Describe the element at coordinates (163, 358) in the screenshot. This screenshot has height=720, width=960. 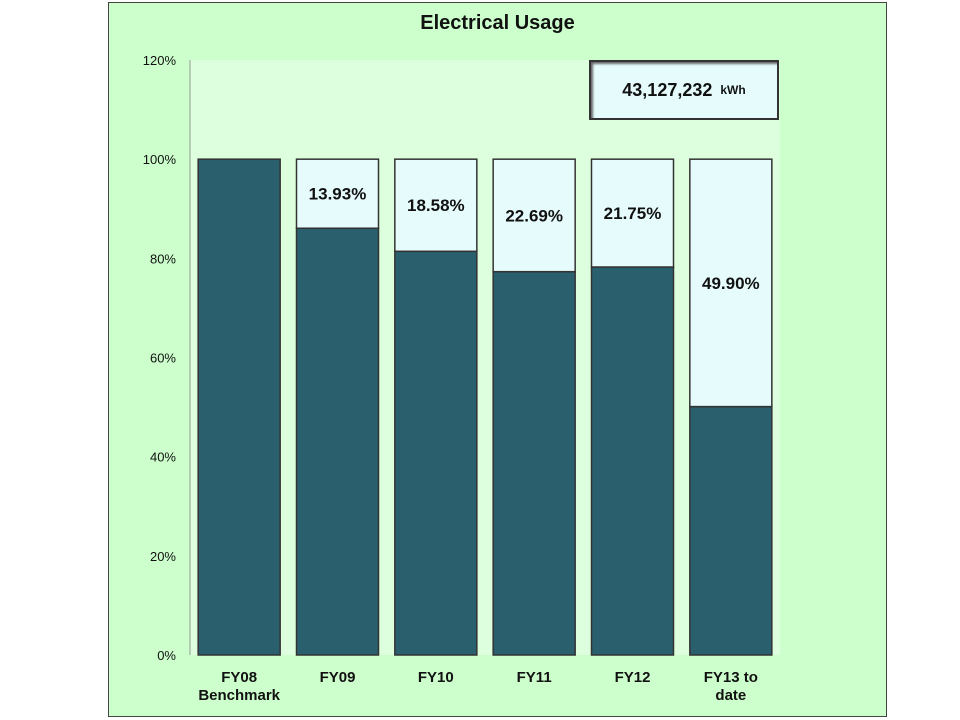
I see `y-tick-label: 60%` at that location.